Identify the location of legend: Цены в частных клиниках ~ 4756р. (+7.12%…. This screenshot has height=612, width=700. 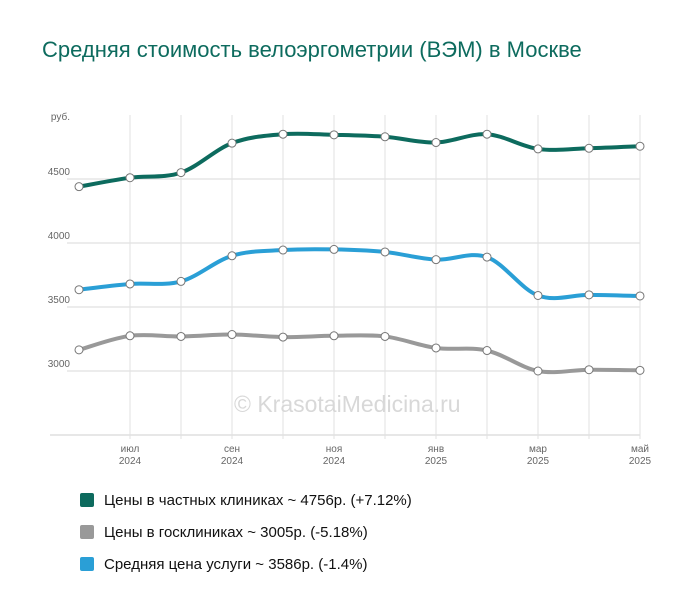
(246, 532).